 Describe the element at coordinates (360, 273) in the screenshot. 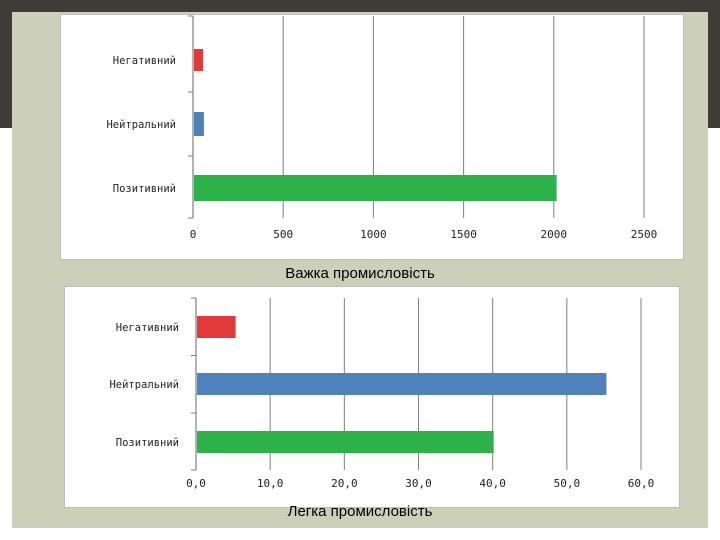

I see `heavy-industry-caption: Важка промисловість` at that location.